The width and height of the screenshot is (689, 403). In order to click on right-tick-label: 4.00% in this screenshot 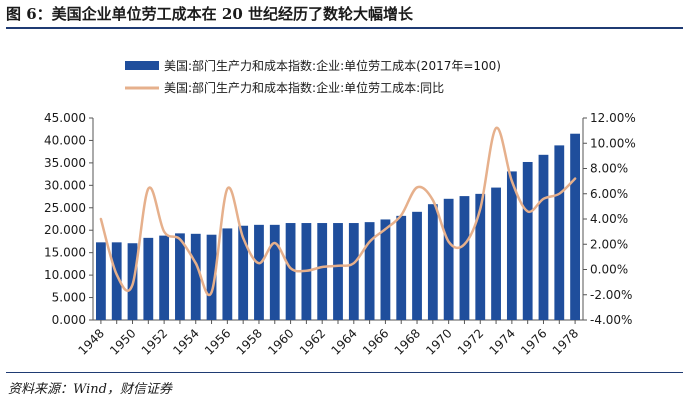, I will do `click(609, 219)`.